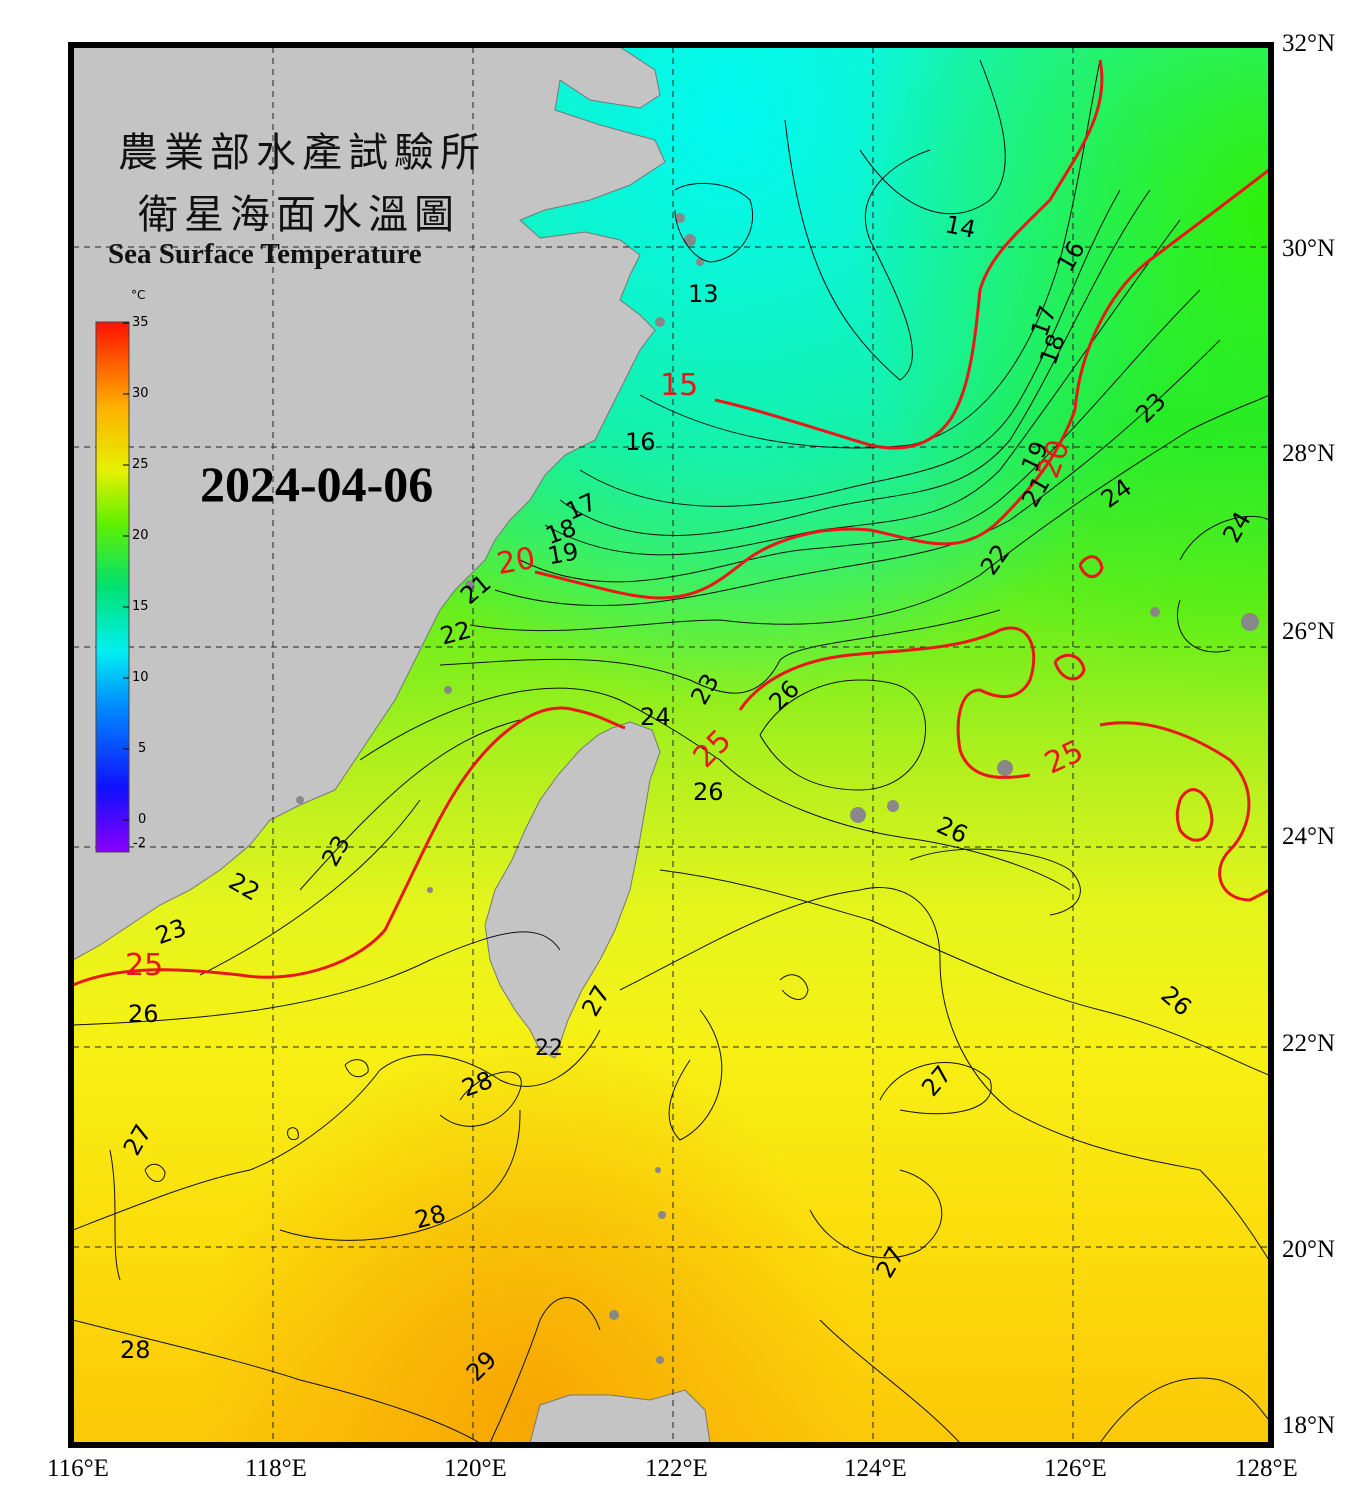 Image resolution: width=1350 pixels, height=1500 pixels. Describe the element at coordinates (703, 294) in the screenshot. I see `contour-label: 13` at that location.